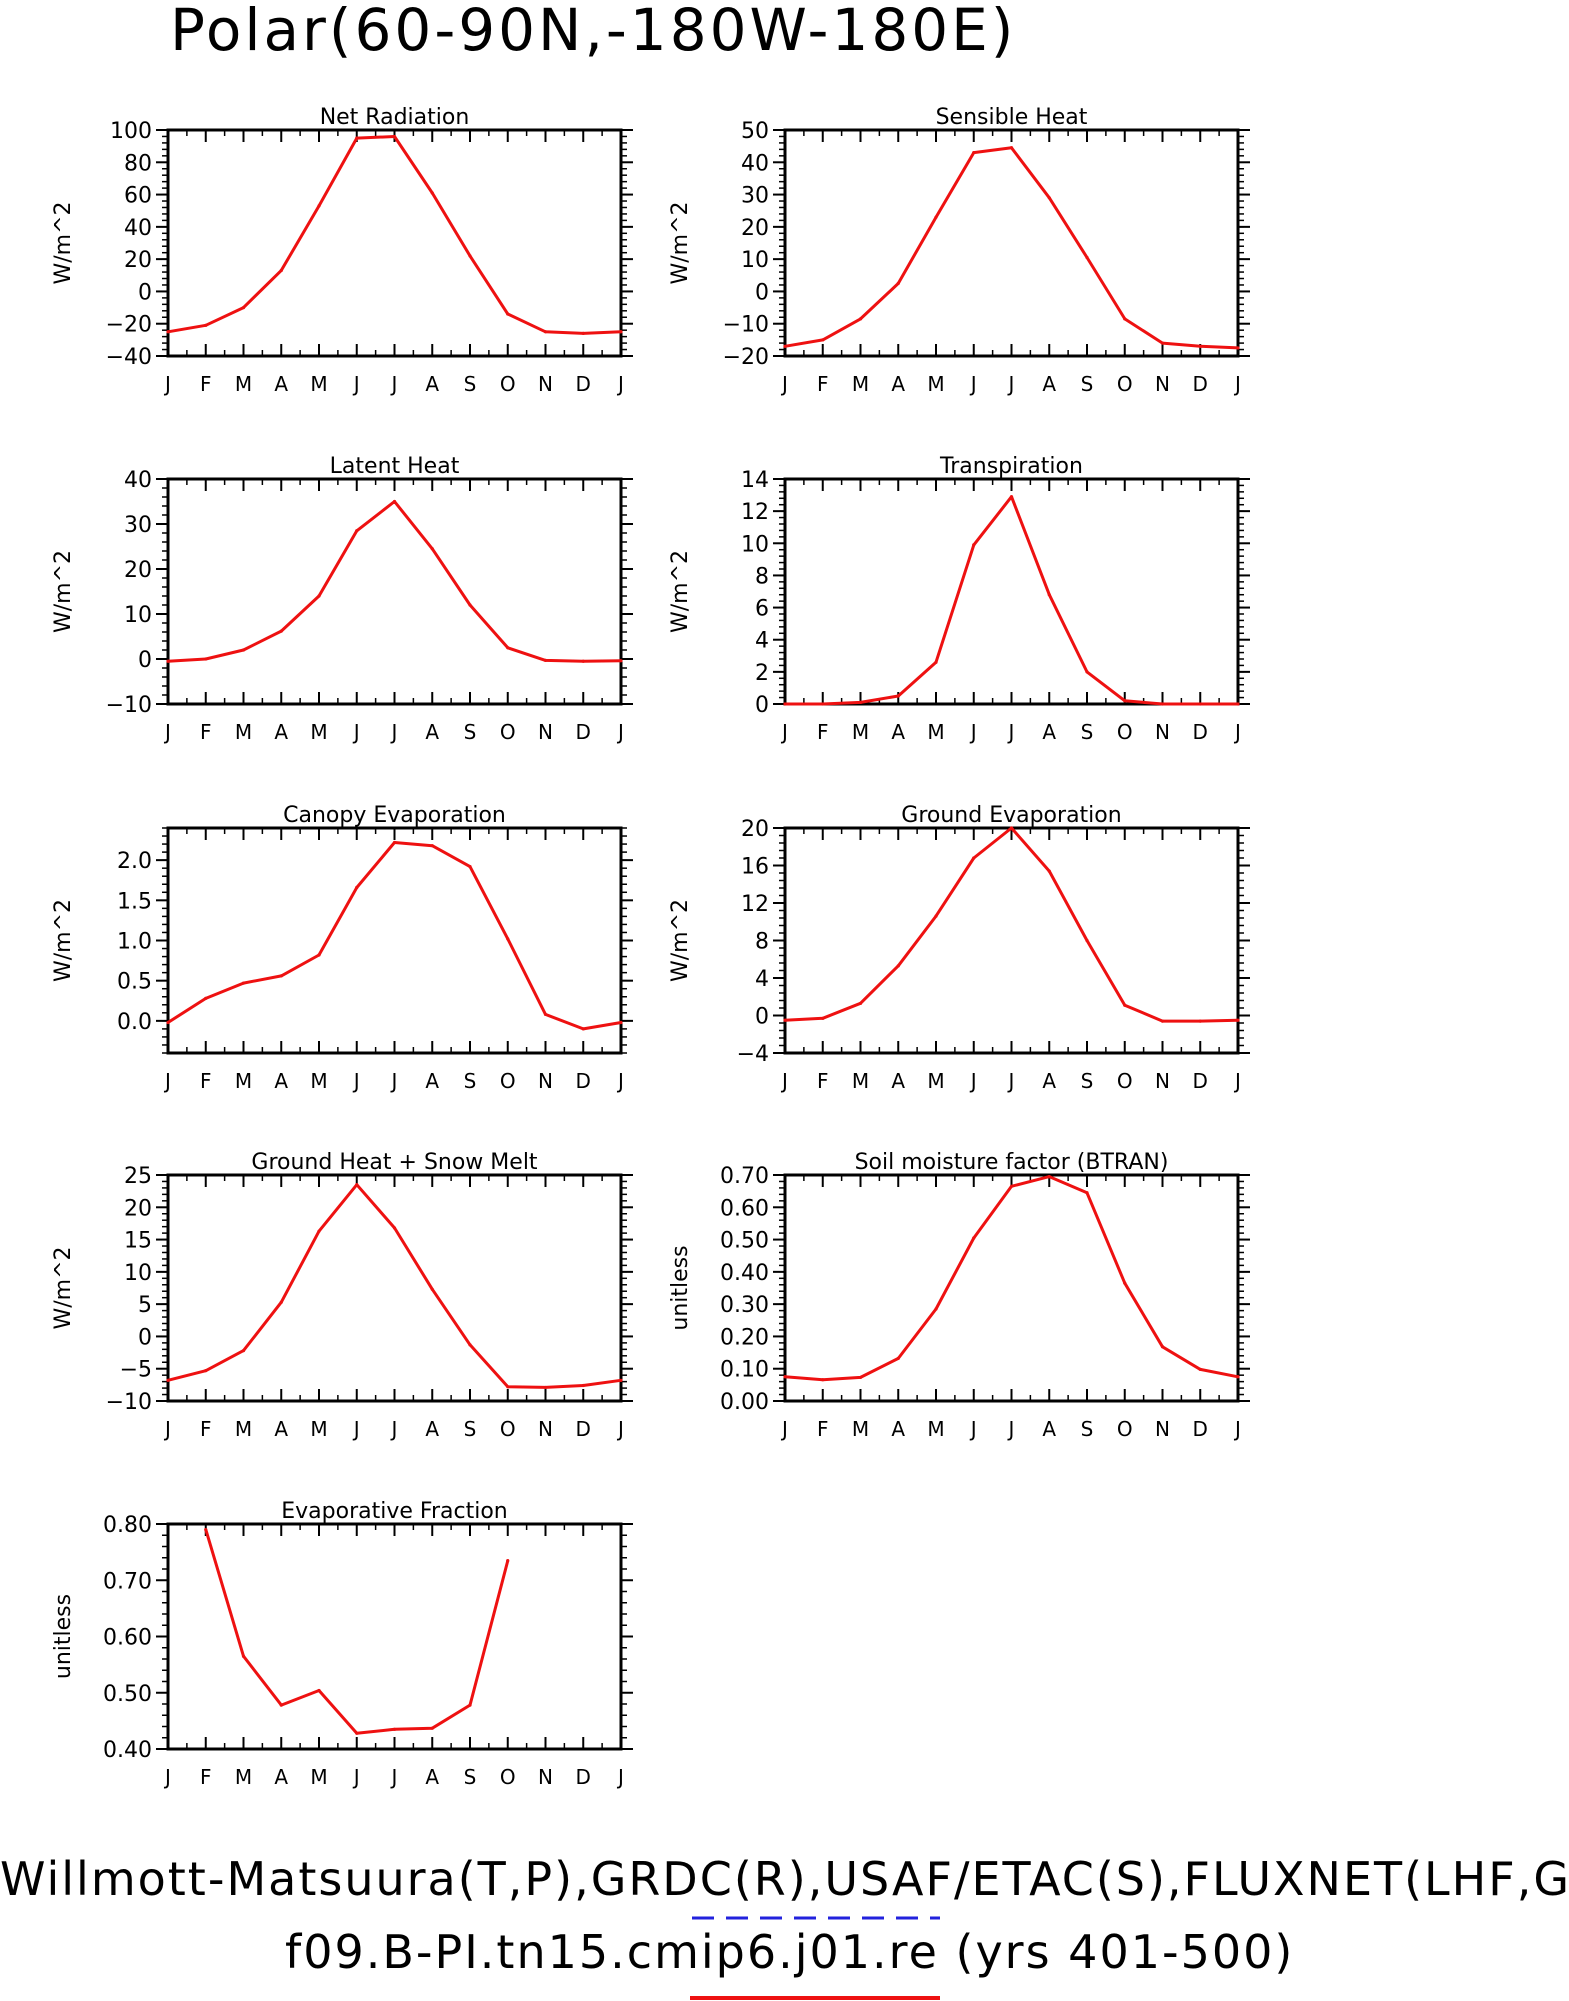  Describe the element at coordinates (395, 117) in the screenshot. I see `chart-title: Net Radiation` at that location.